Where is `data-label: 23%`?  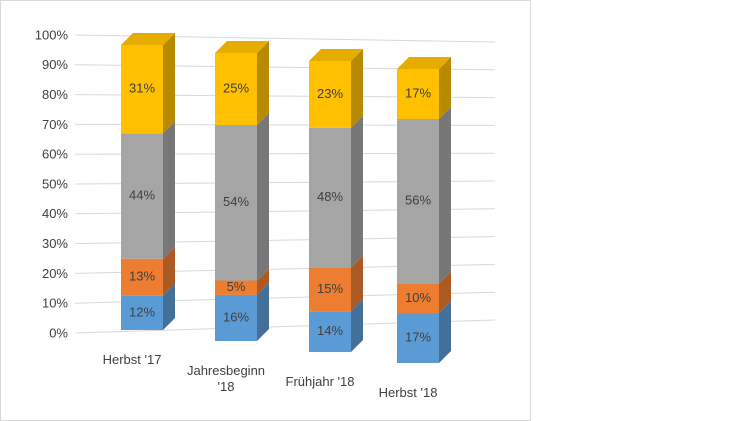 data-label: 23% is located at coordinates (330, 93).